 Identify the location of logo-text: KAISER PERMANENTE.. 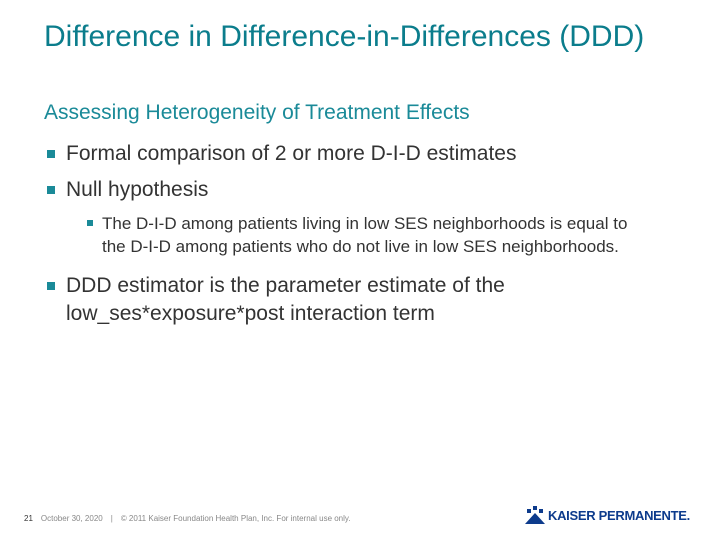
(619, 515).